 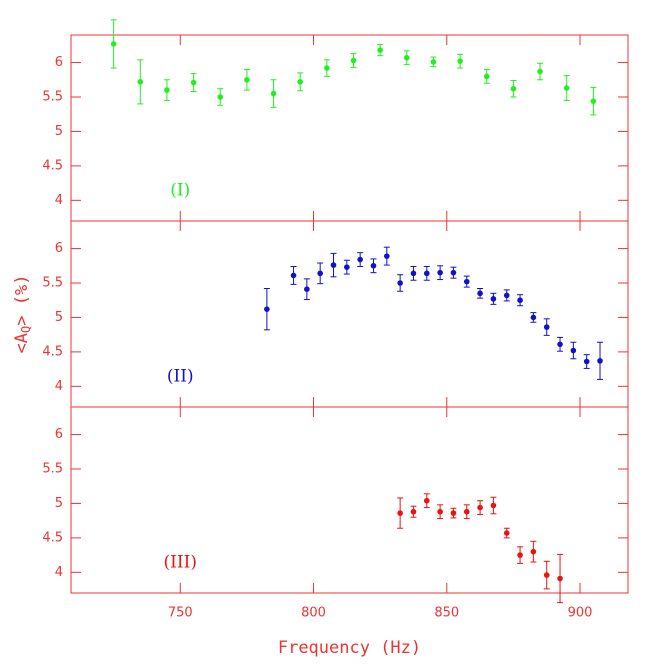 I want to click on x-axis-label: Frequency (Hz), so click(x=349, y=648).